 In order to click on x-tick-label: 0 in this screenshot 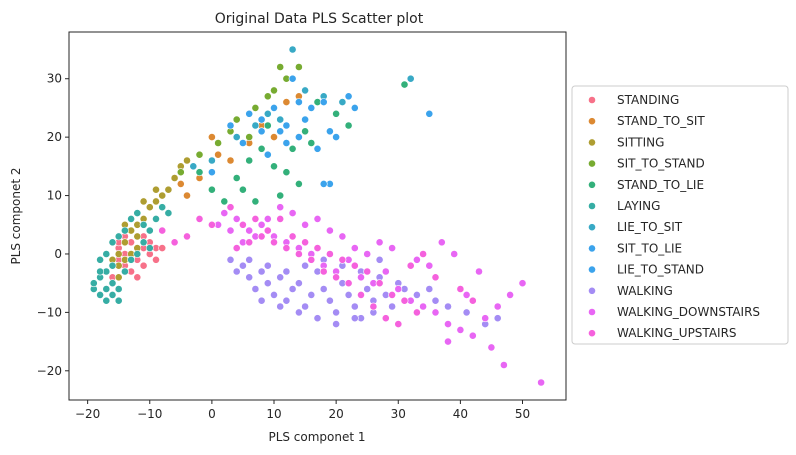, I will do `click(212, 414)`.